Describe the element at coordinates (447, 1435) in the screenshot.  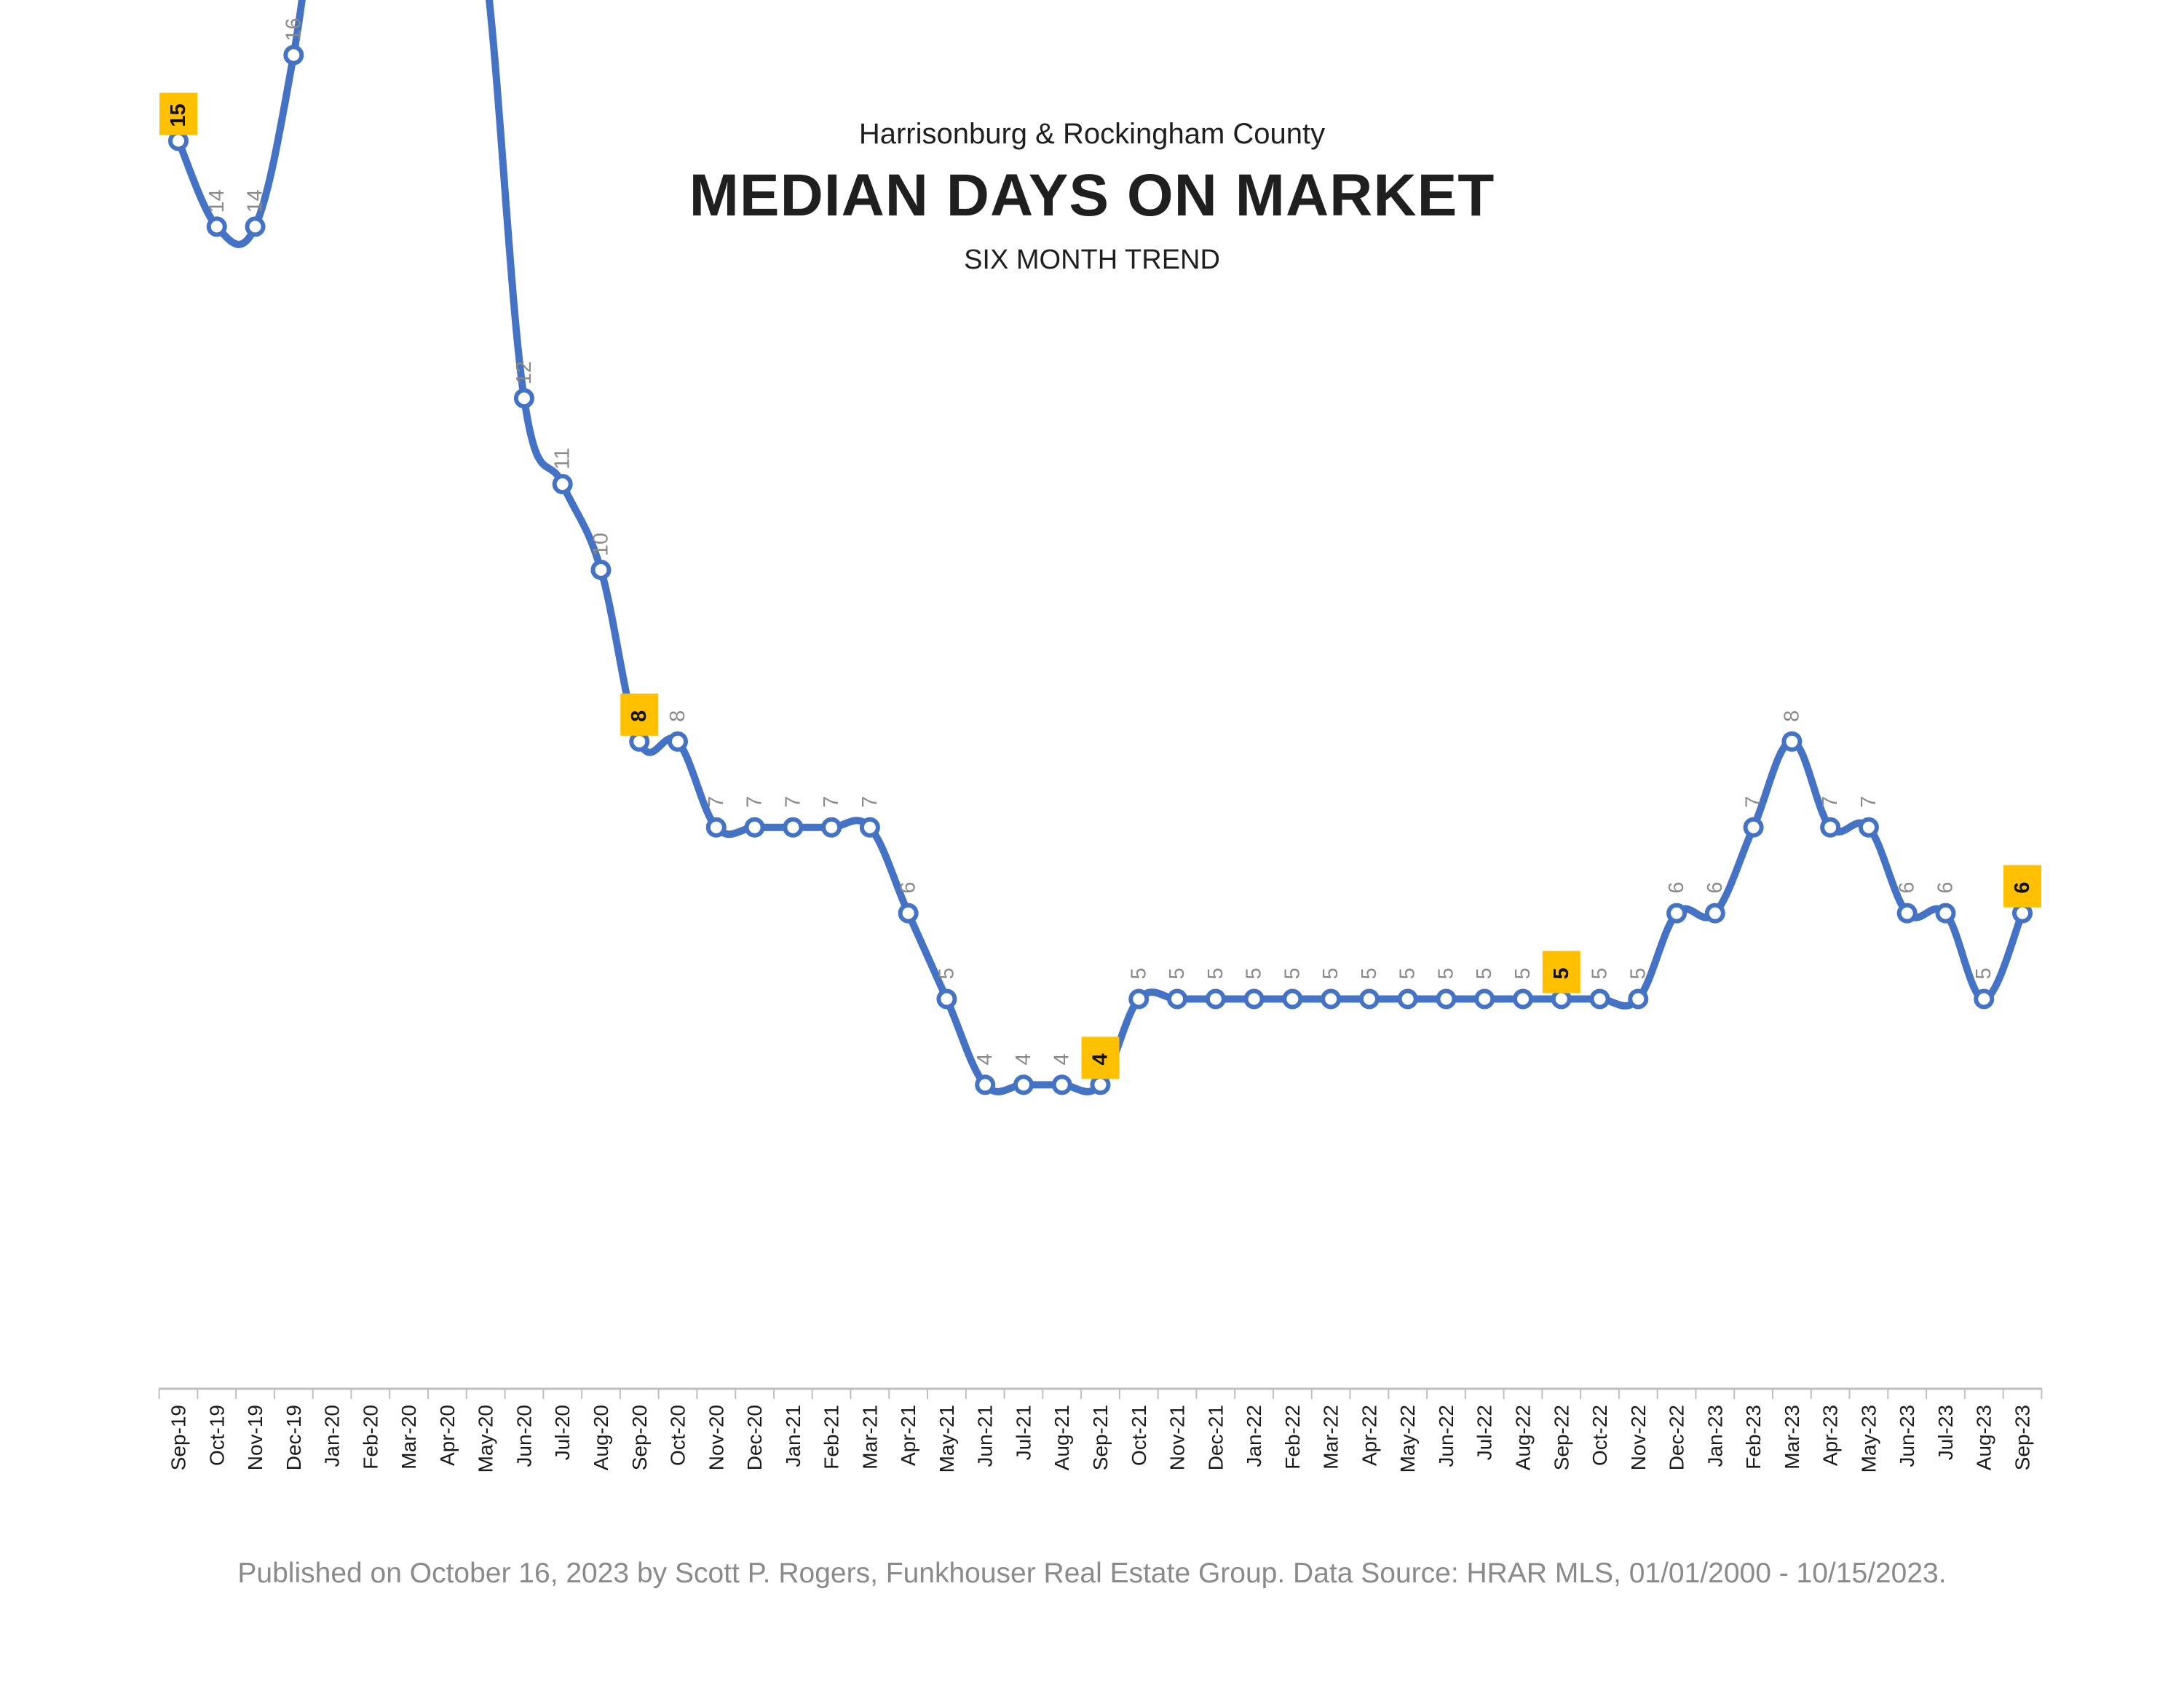
I see `x-tick-label: Apr-20` at that location.